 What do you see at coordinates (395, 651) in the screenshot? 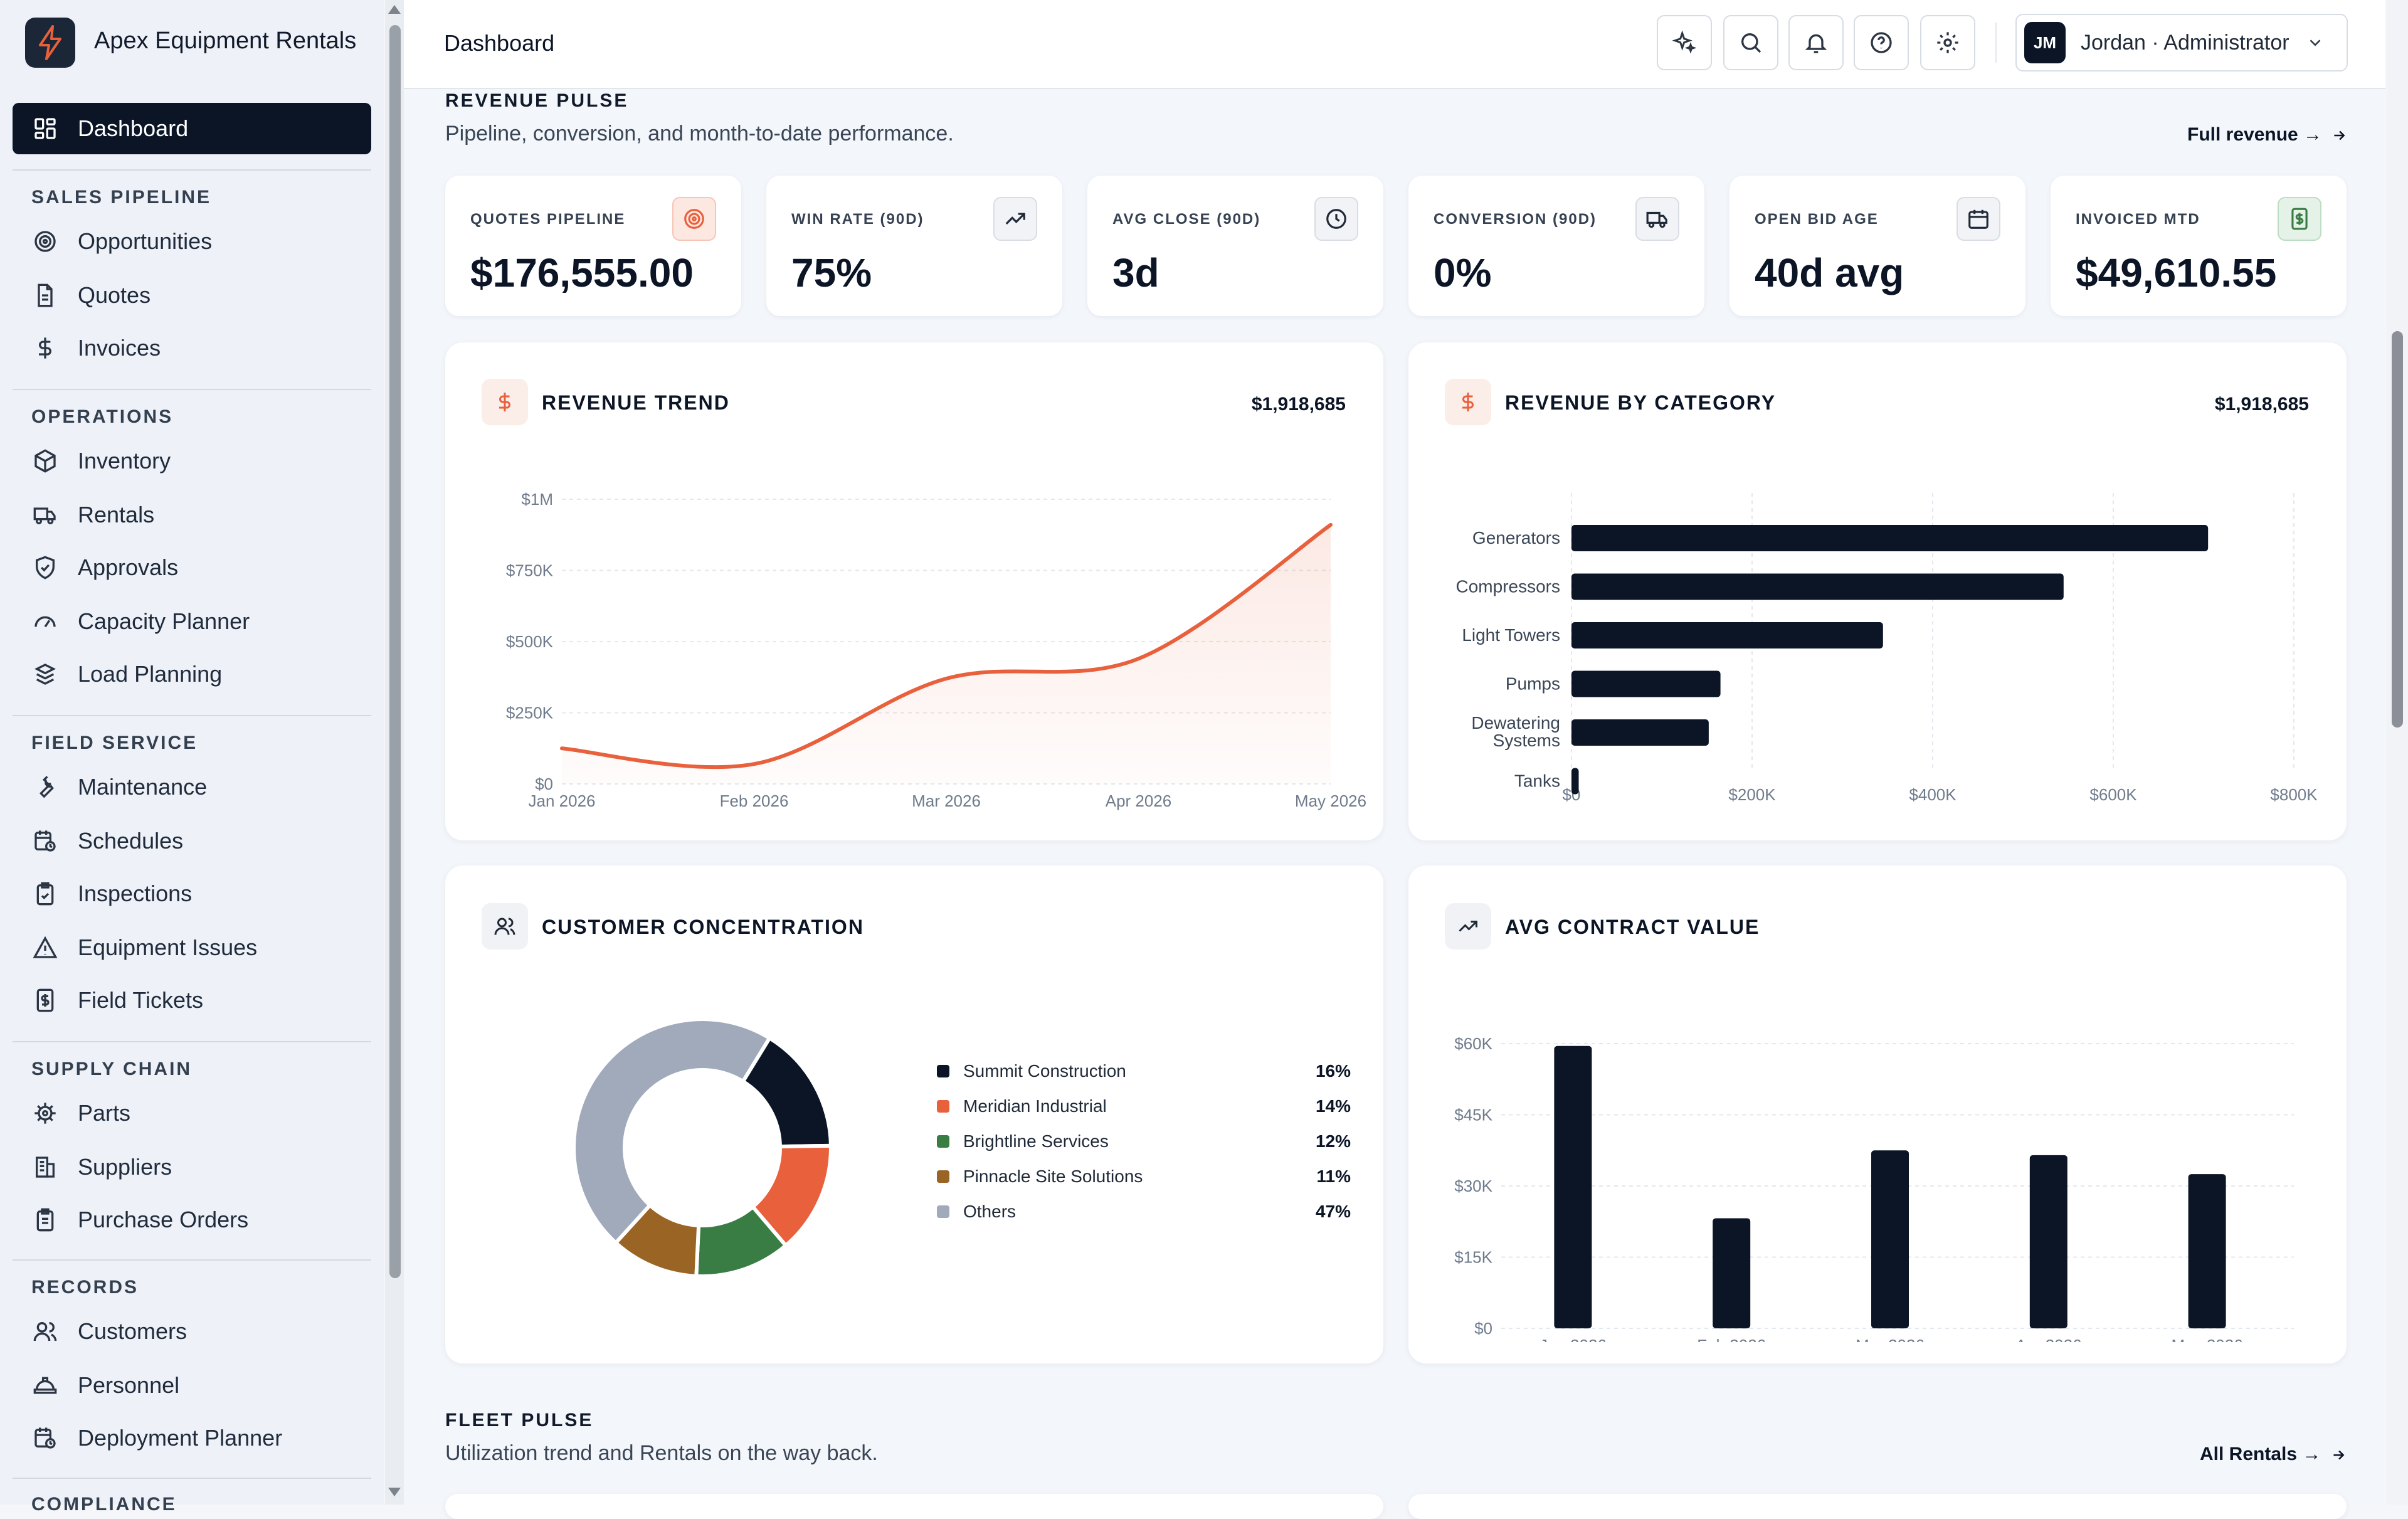
I see `sidebar-scrollbar-thumb` at bounding box center [395, 651].